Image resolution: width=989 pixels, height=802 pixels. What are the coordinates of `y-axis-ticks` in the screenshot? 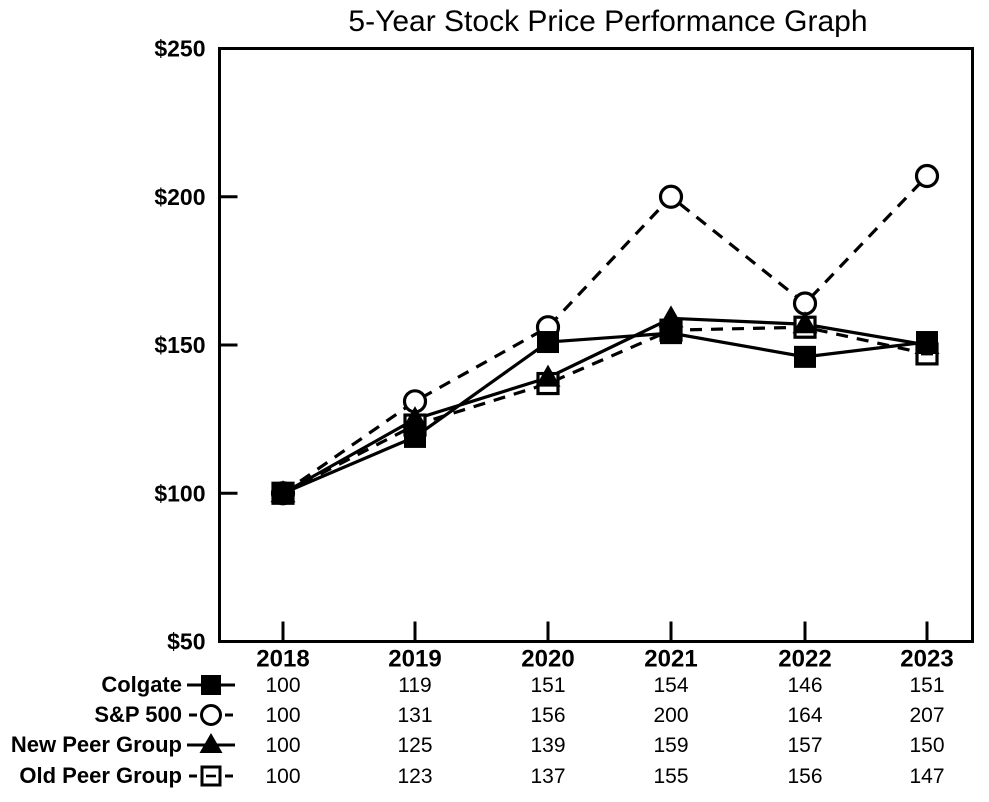 It's located at (228, 345).